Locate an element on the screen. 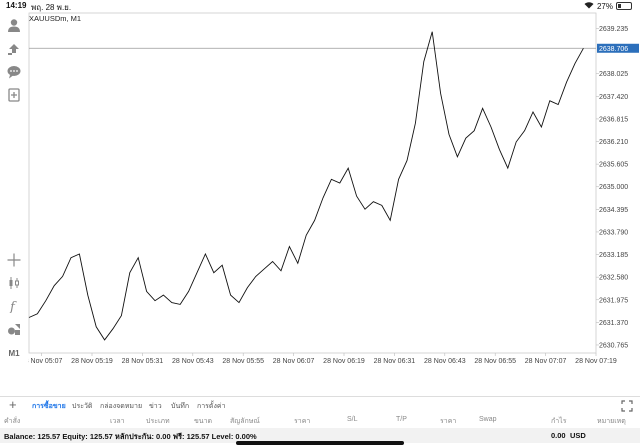 The width and height of the screenshot is (640, 447). y-tick-label: 2633.185 is located at coordinates (613, 255).